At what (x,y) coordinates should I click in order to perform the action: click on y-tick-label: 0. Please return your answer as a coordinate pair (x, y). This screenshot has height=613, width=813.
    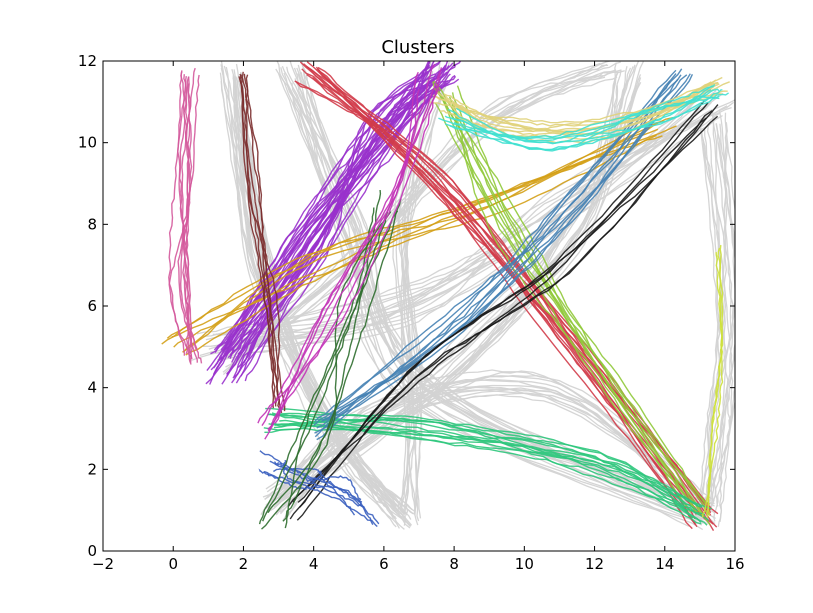
    Looking at the image, I should click on (92, 551).